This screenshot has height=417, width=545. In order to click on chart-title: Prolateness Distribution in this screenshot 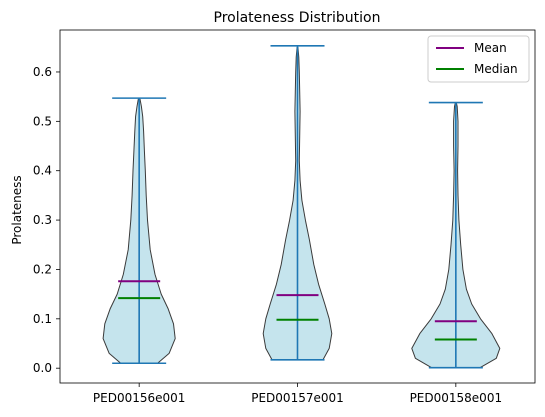, I will do `click(297, 18)`.